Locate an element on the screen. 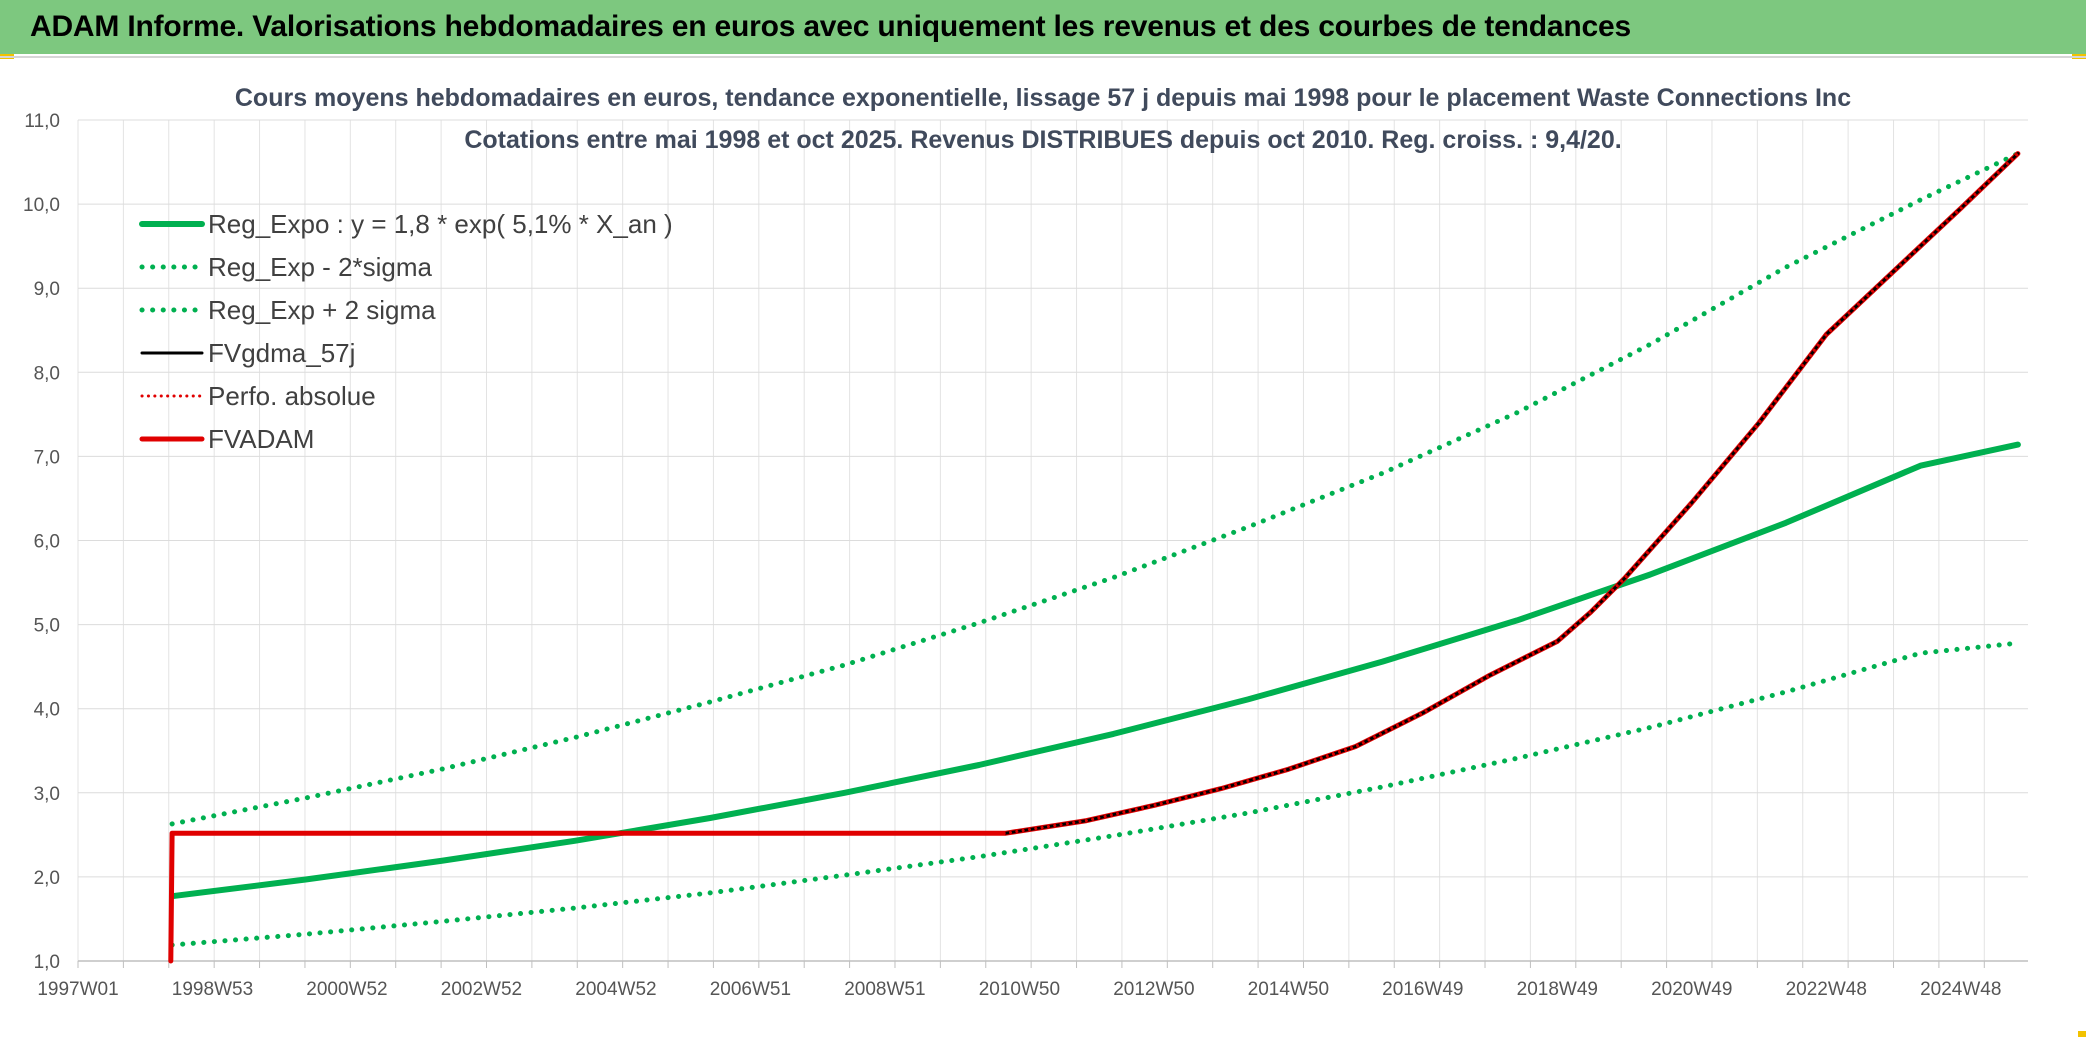 This screenshot has height=1039, width=2086. x-tick-label: 1997W01 is located at coordinates (77, 989).